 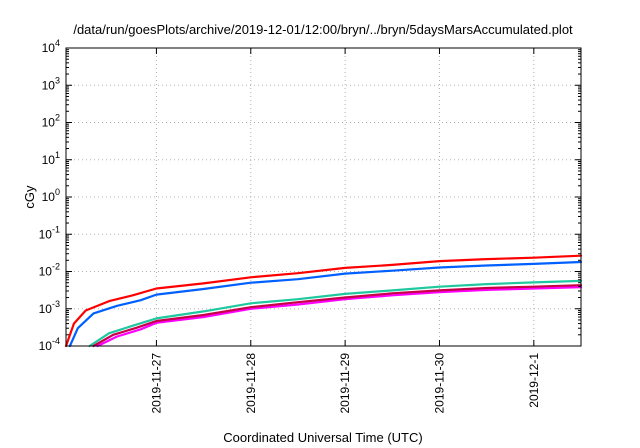 I want to click on y-tick-exponent: -3, so click(x=56, y=304).